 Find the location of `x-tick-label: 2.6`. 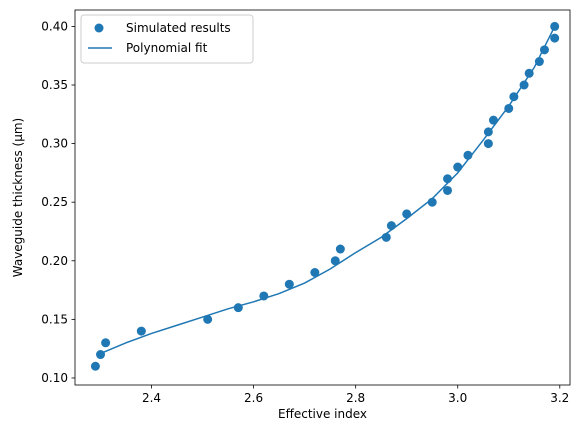

x-tick-label: 2.6 is located at coordinates (253, 398).